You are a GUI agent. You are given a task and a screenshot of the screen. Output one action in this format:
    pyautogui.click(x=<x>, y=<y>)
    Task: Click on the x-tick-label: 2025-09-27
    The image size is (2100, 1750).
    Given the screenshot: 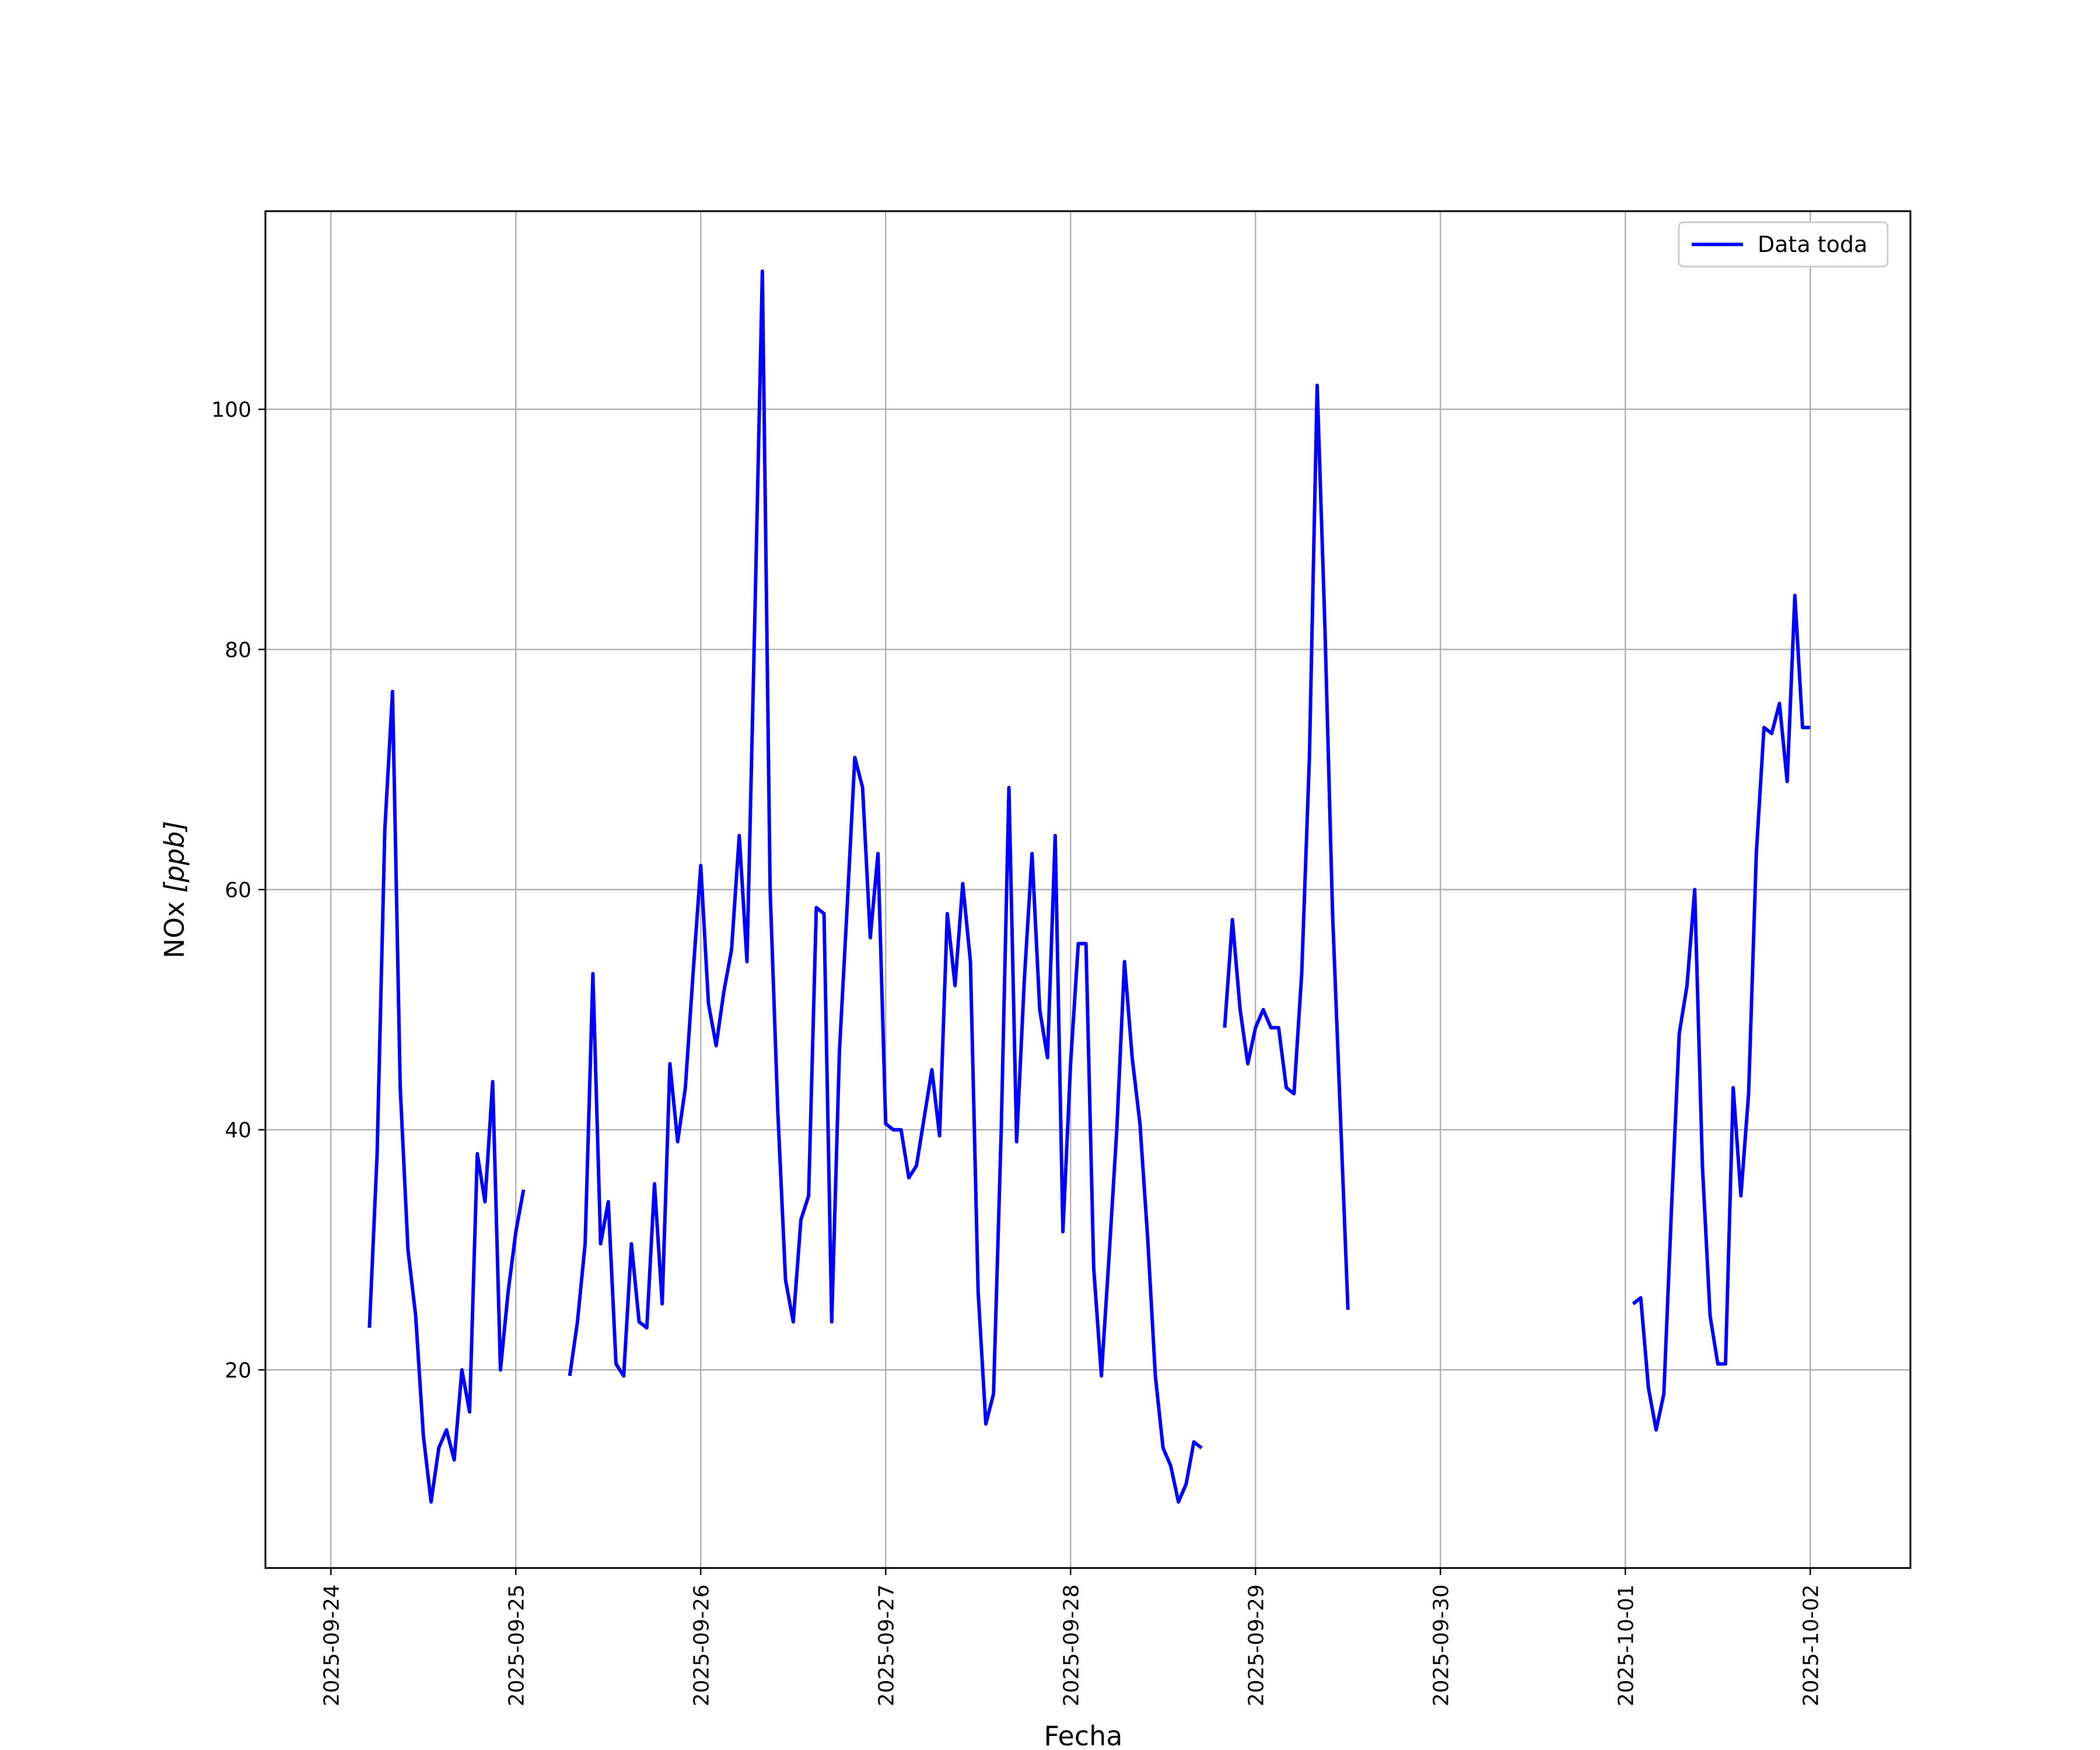 What is the action you would take?
    pyautogui.click(x=886, y=1645)
    